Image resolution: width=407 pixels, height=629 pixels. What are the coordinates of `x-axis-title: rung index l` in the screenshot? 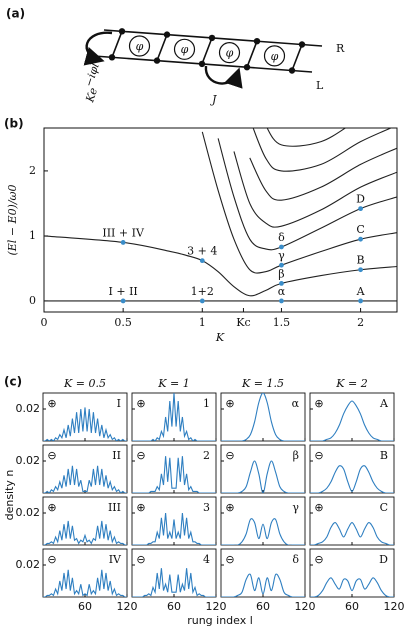 It's located at (220, 620).